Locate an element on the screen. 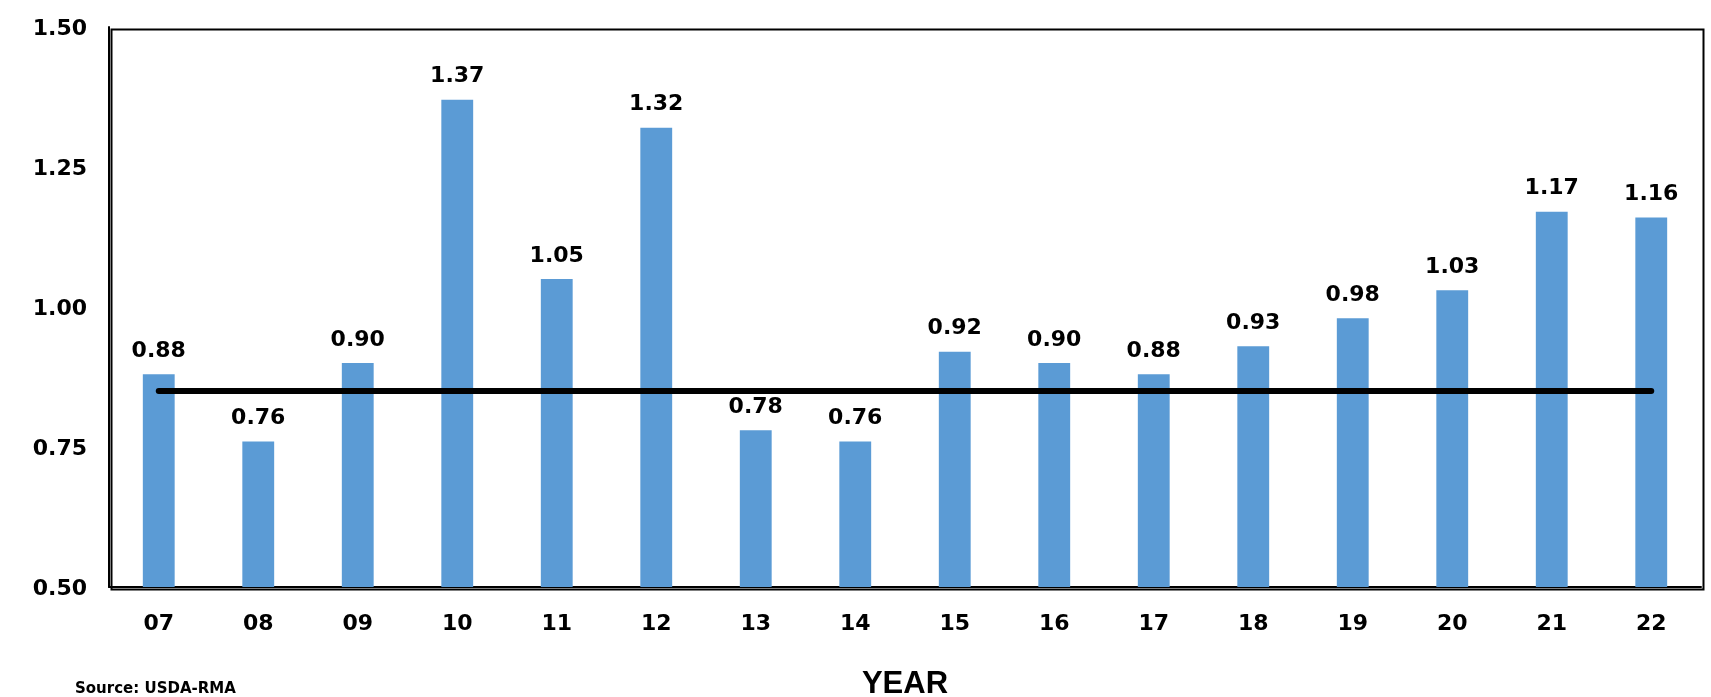 The image size is (1711, 697). x-tick-label: 19 is located at coordinates (1353, 622).